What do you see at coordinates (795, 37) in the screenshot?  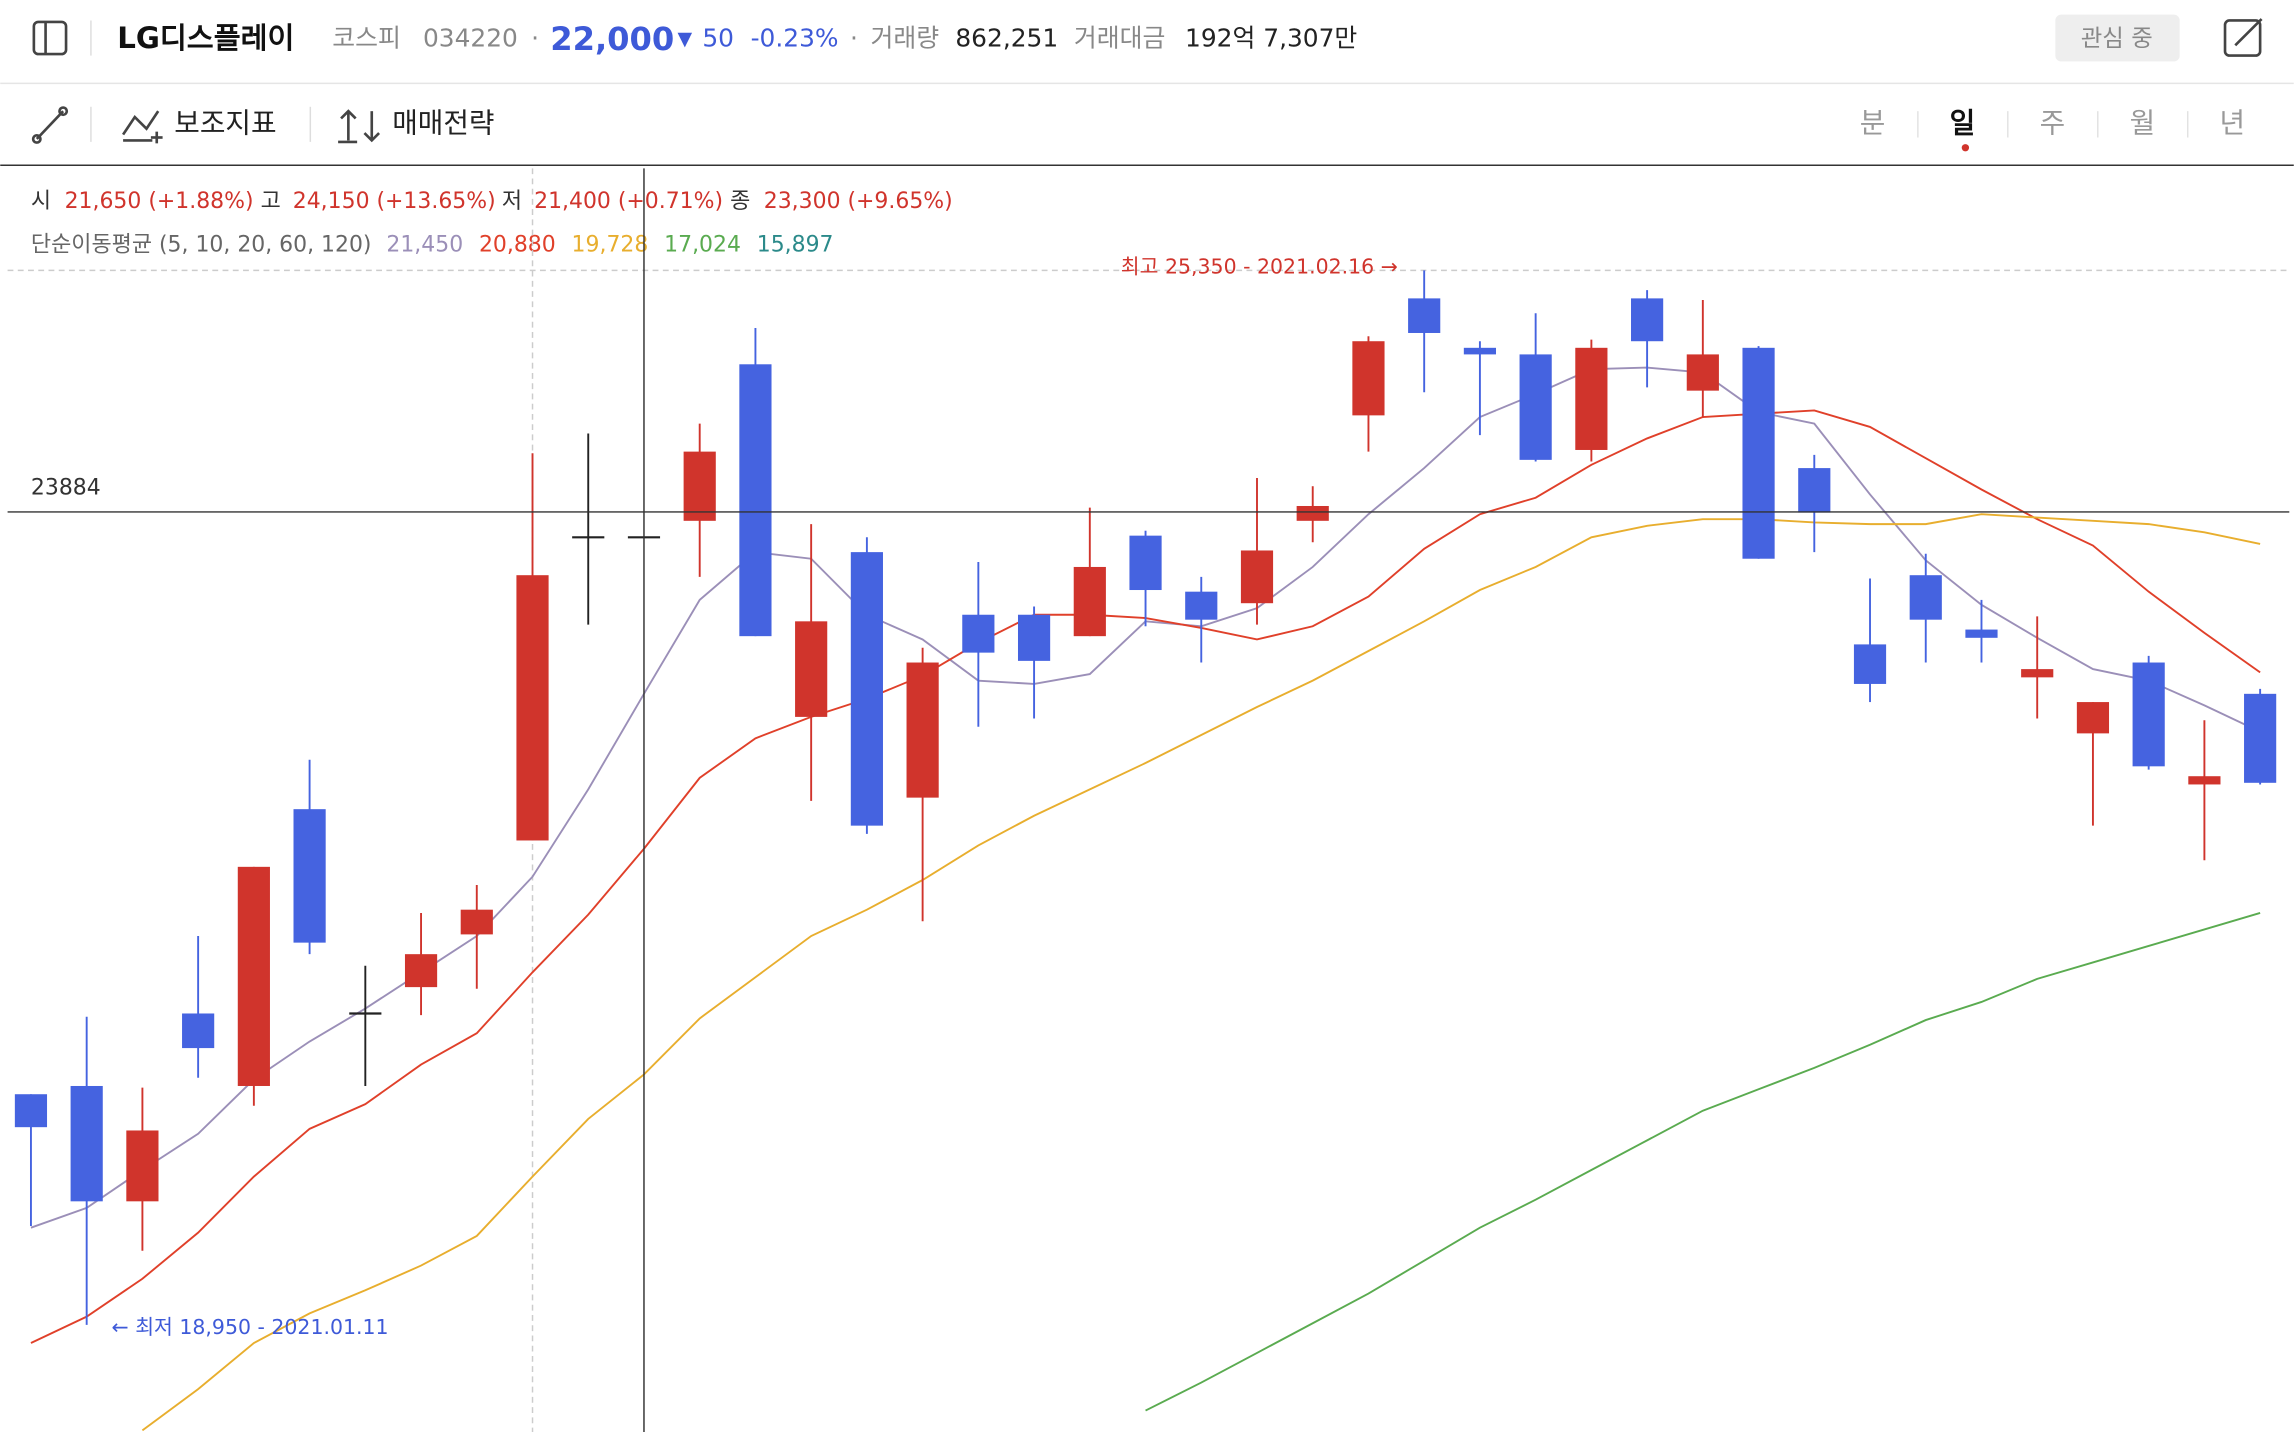 I see `change-pct: -0.23%` at bounding box center [795, 37].